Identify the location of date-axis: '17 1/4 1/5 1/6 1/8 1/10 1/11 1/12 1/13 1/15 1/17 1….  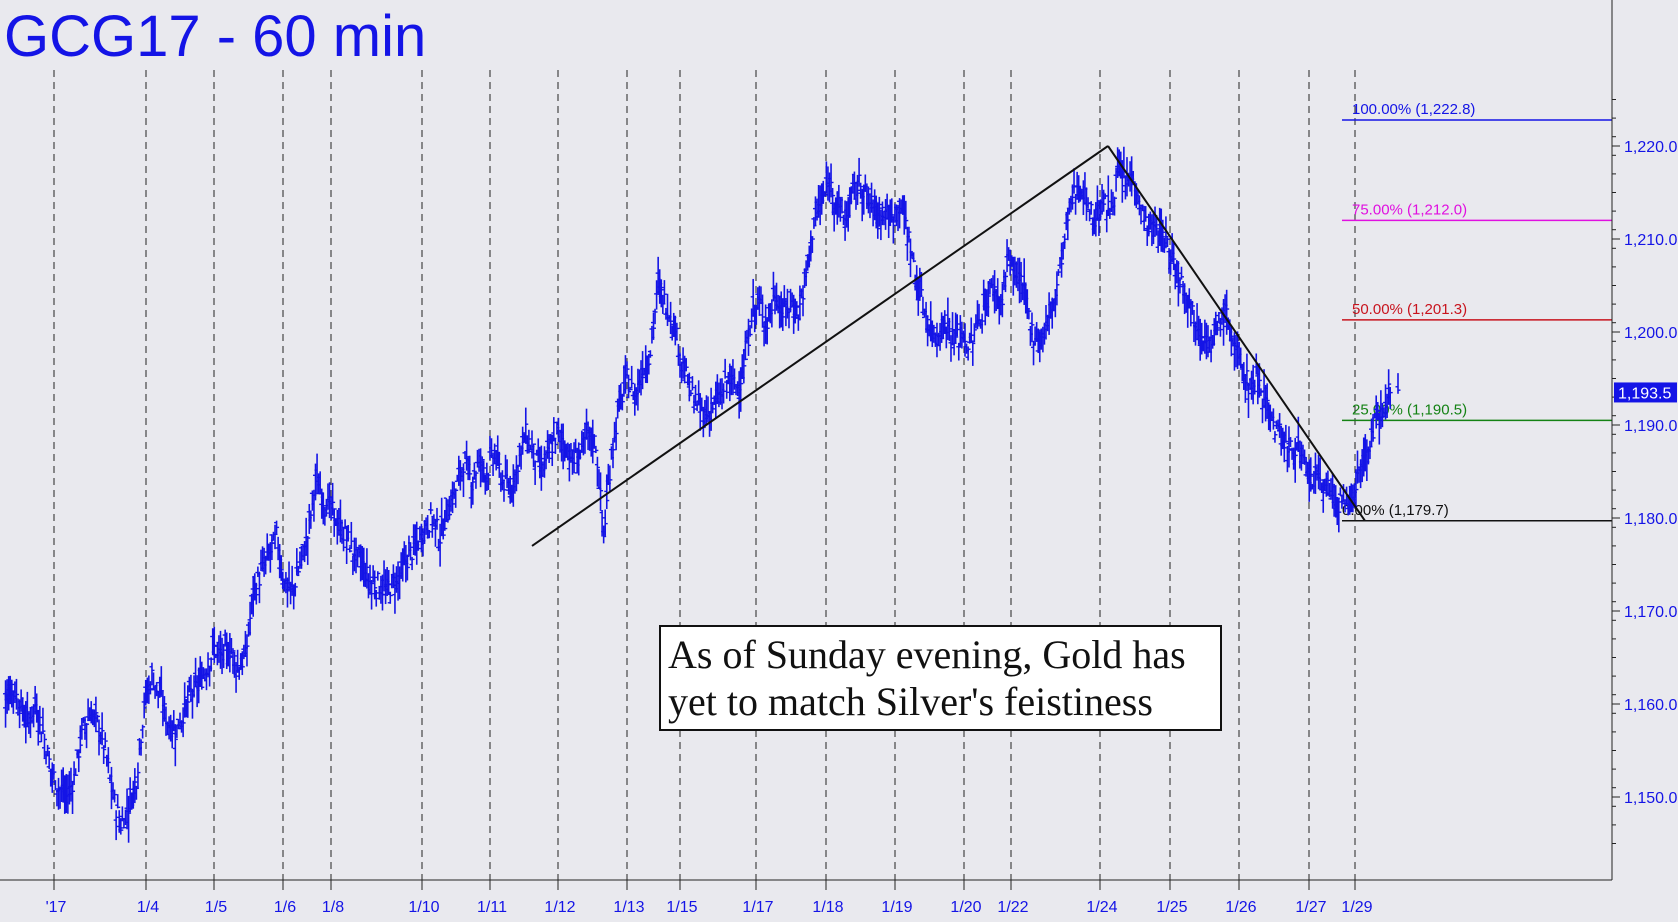
(806, 897).